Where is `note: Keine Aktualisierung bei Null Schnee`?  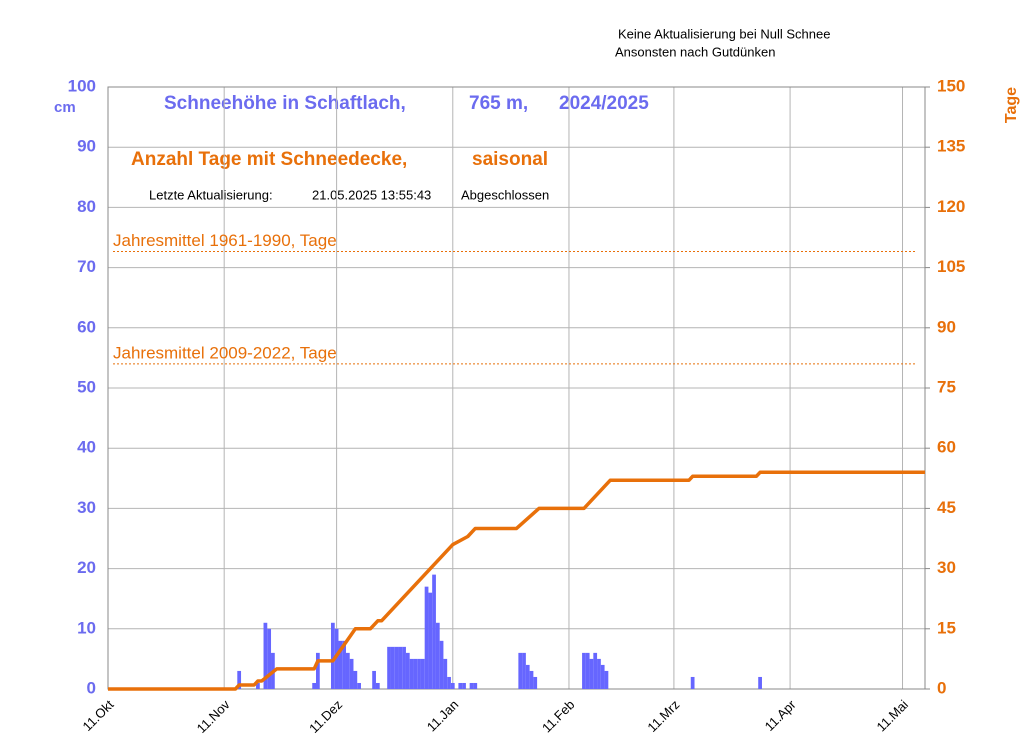
note: Keine Aktualisierung bei Null Schnee is located at coordinates (724, 33).